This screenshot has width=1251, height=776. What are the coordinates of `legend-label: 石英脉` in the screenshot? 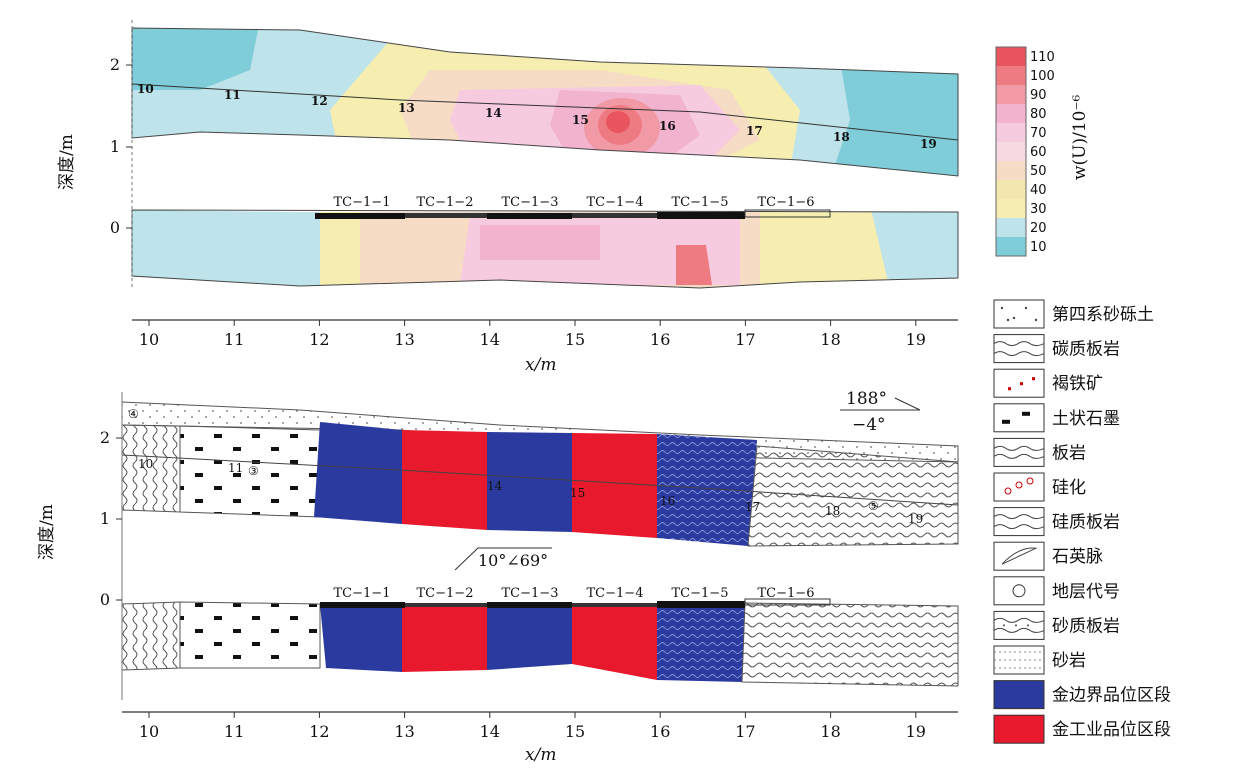 It's located at (1077, 557).